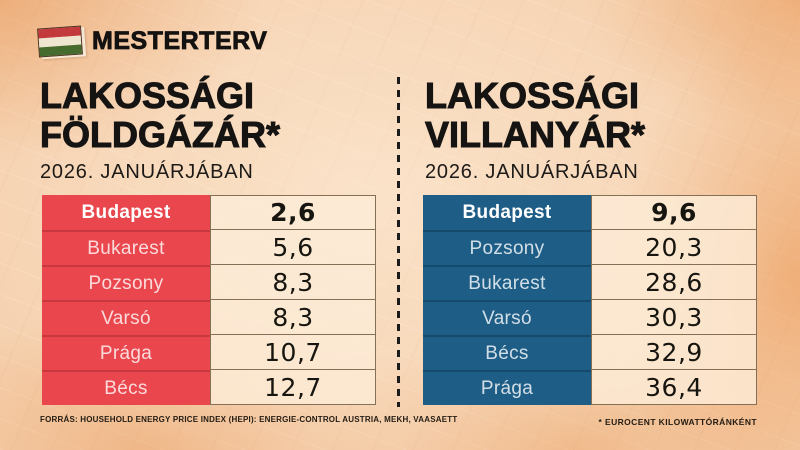 Image resolution: width=800 pixels, height=450 pixels. I want to click on unit-footnote: * EUROCENT KILOWATTÓRÁNKÉNT, so click(677, 422).